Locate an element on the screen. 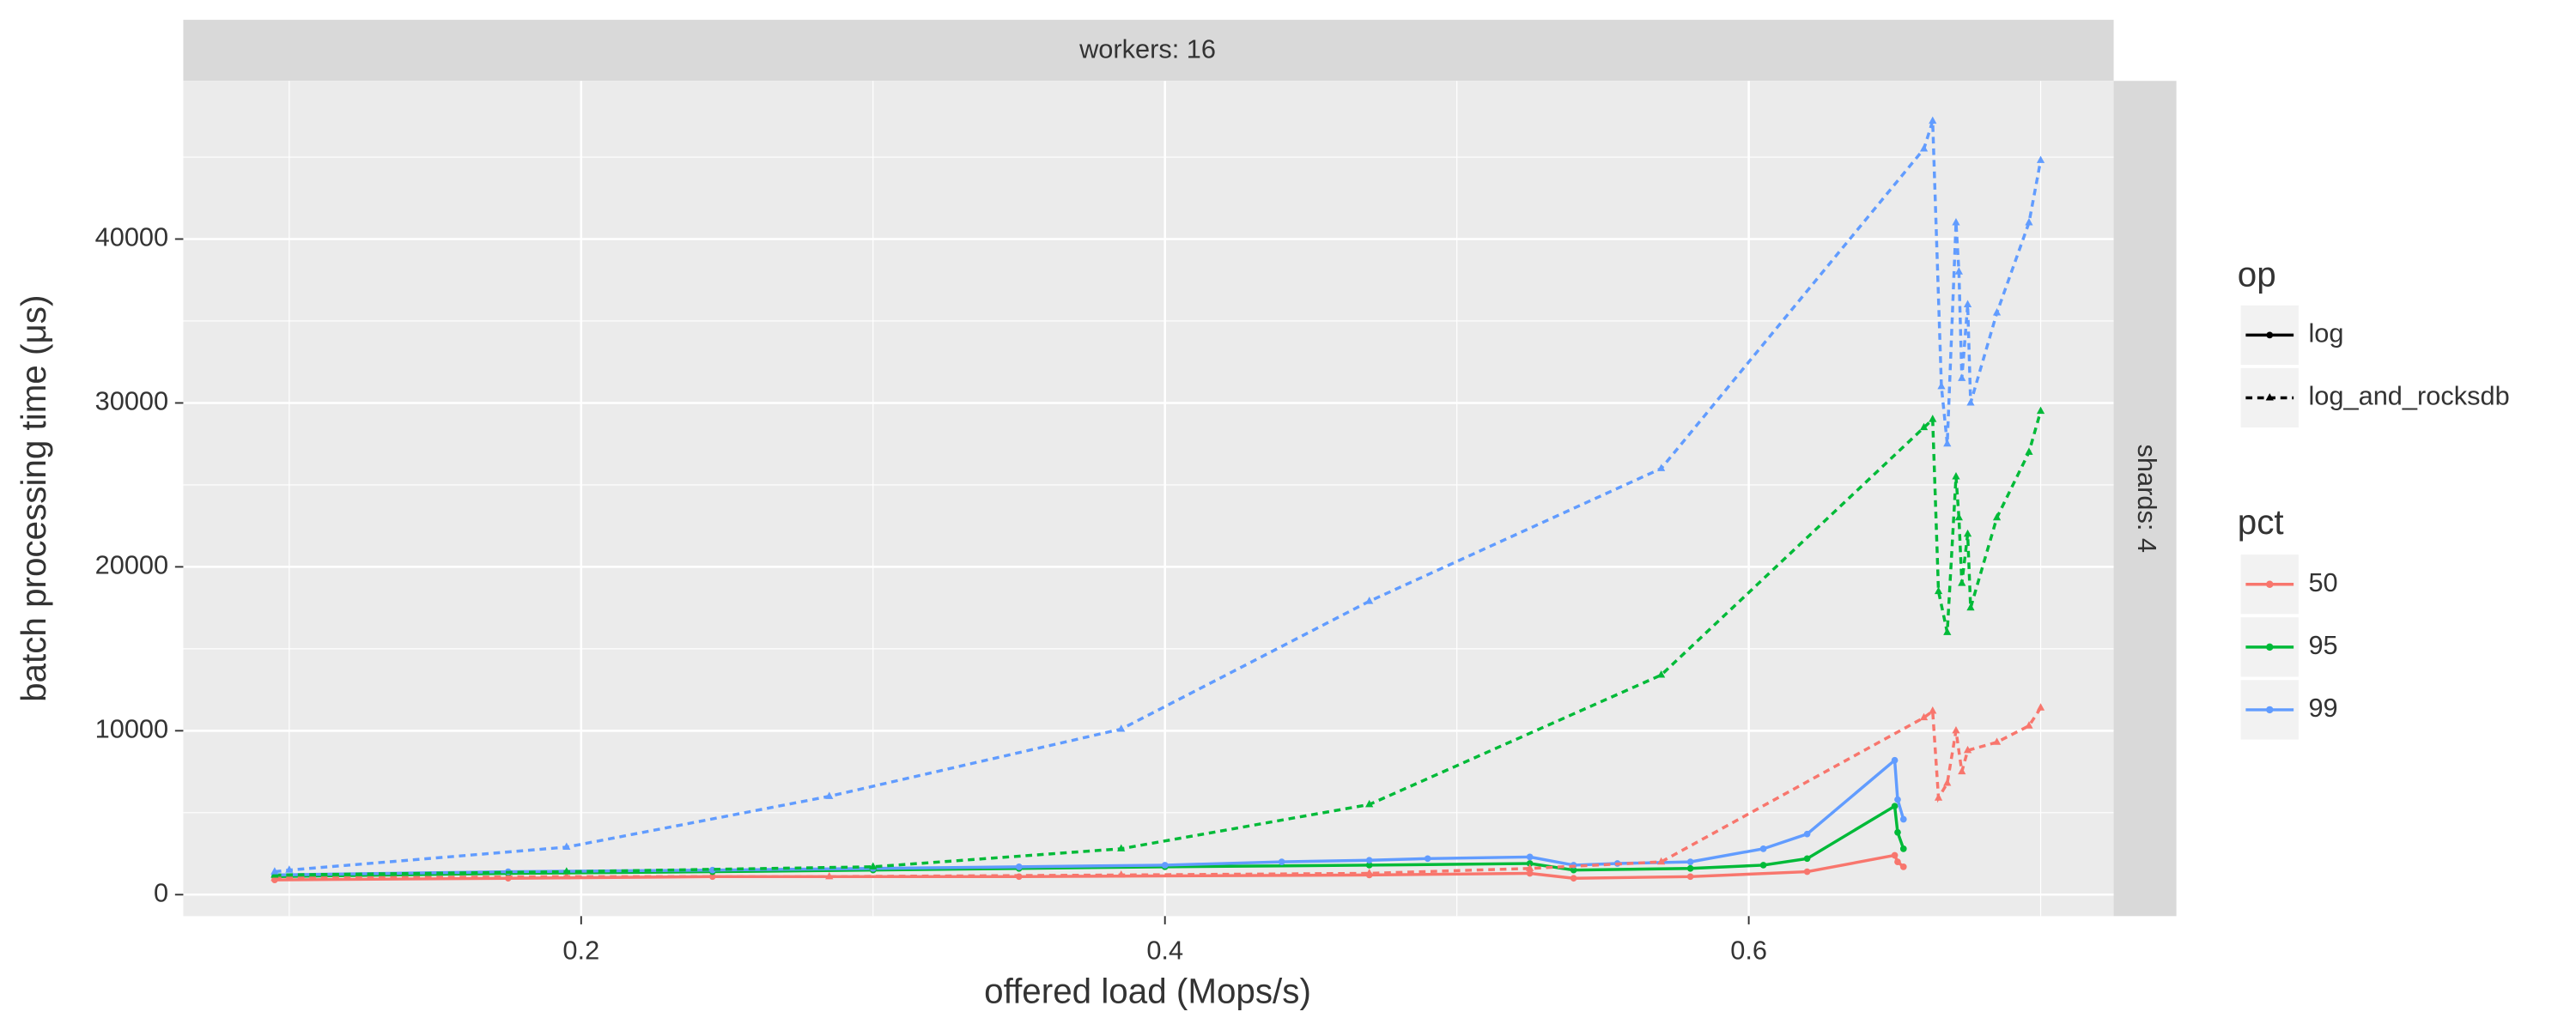 Image resolution: width=2576 pixels, height=1030 pixels. x-tick-label: 0.2 is located at coordinates (580, 951).